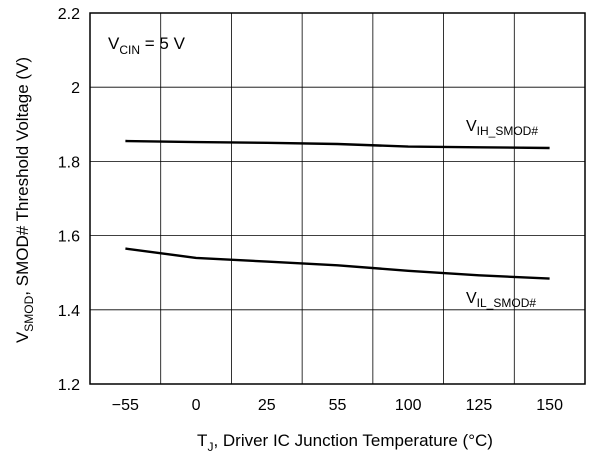 Image resolution: width=600 pixels, height=453 pixels. What do you see at coordinates (338, 405) in the screenshot?
I see `x-tick-label: 55` at bounding box center [338, 405].